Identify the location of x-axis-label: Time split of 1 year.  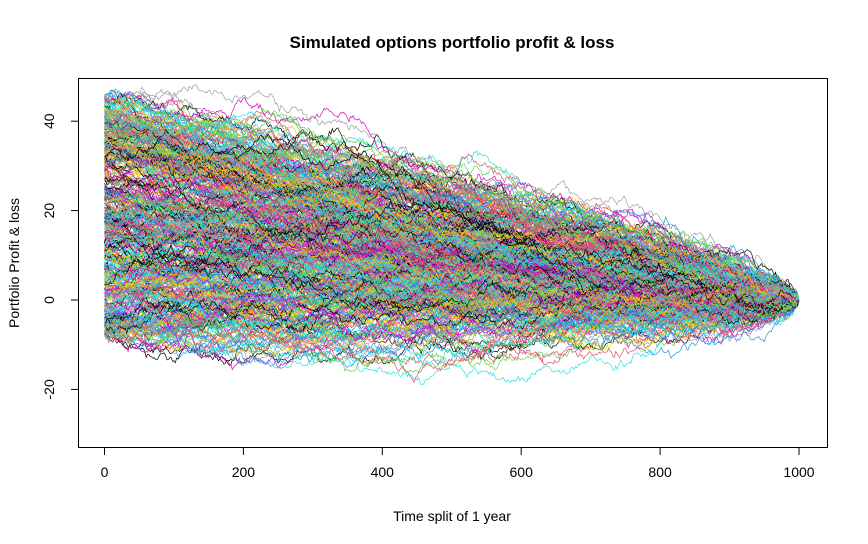
(452, 516).